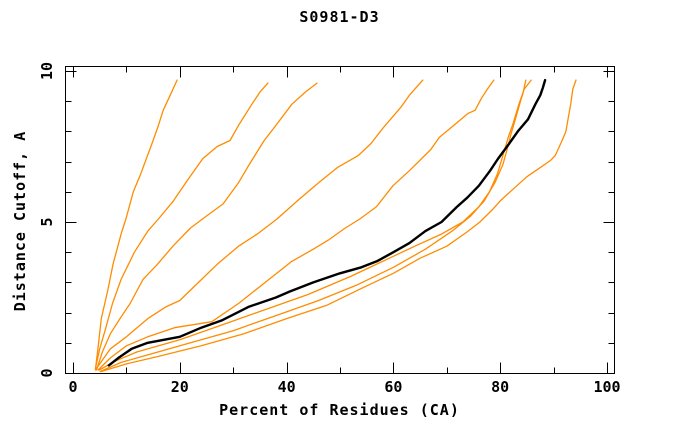 The width and height of the screenshot is (680, 440). Describe the element at coordinates (136, 225) in the screenshot. I see `model-curve` at that location.